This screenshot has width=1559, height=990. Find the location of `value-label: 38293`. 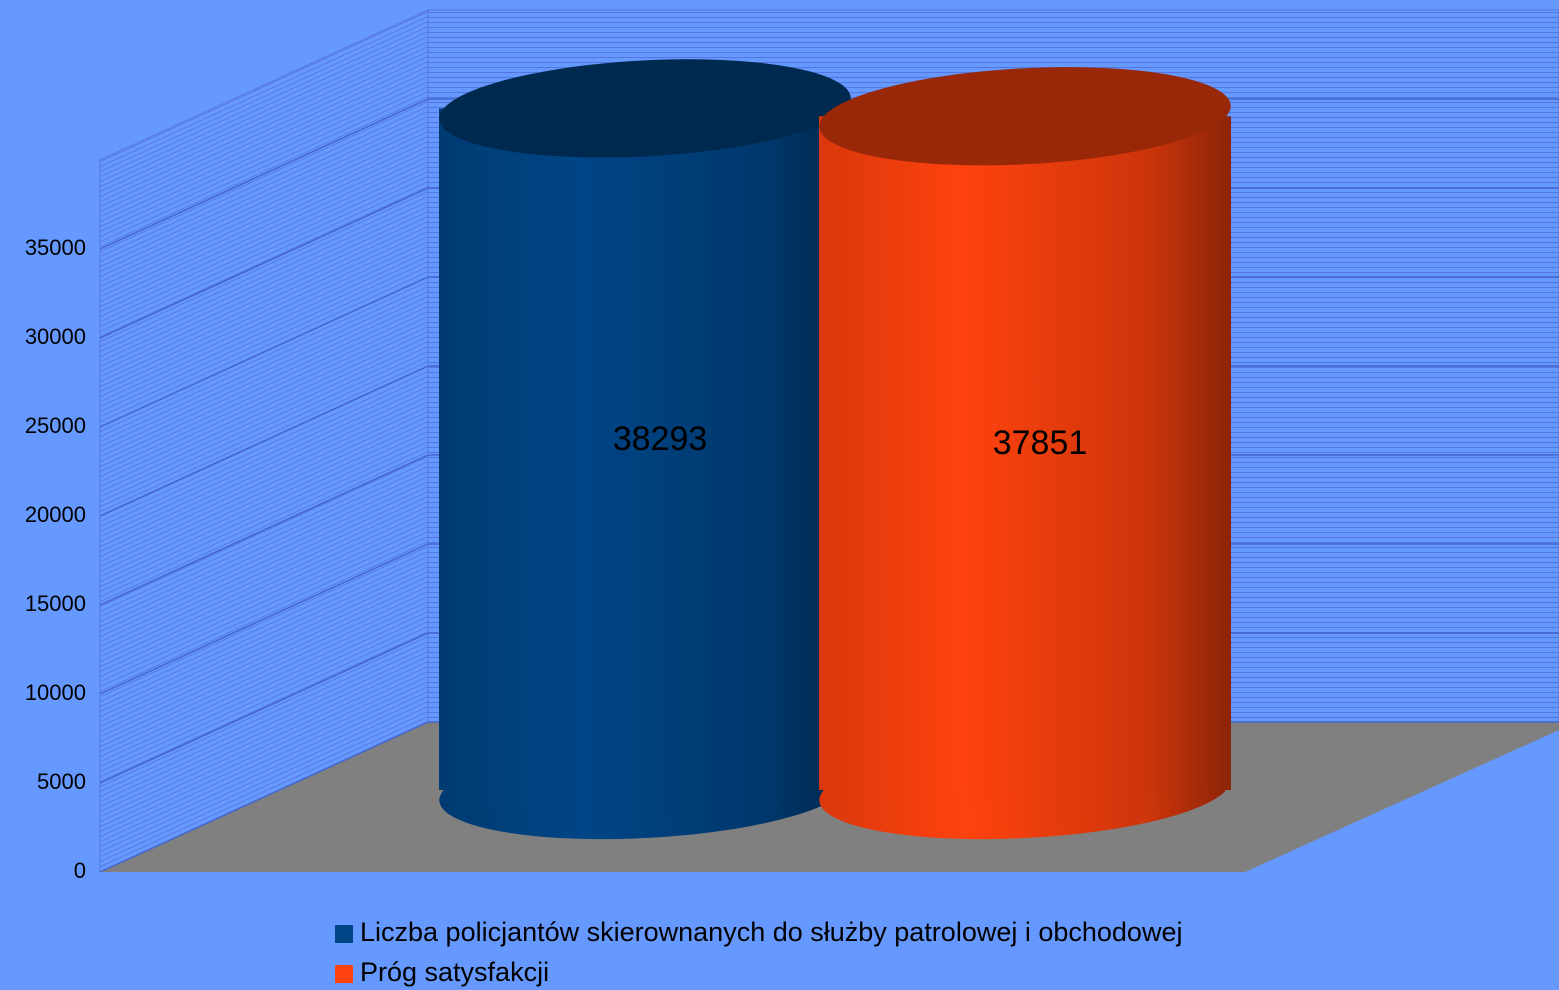

value-label: 38293 is located at coordinates (660, 439).